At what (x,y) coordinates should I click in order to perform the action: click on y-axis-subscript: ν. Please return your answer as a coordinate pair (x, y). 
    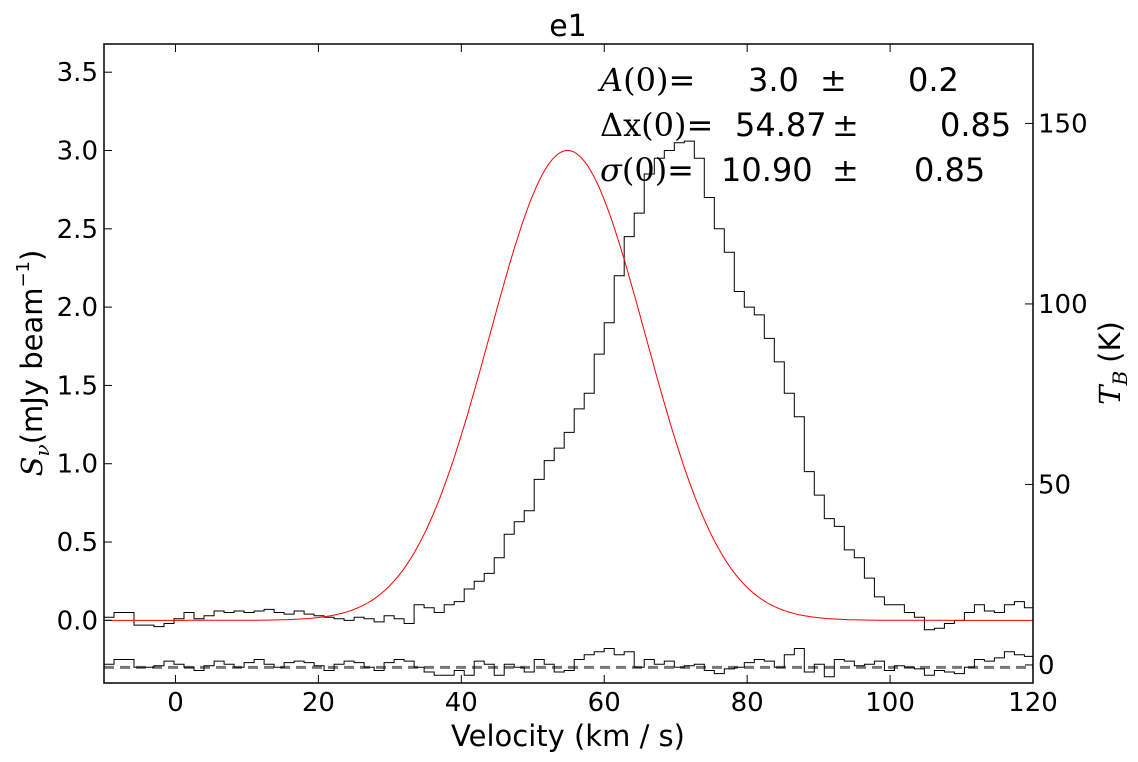
    Looking at the image, I should click on (42, 450).